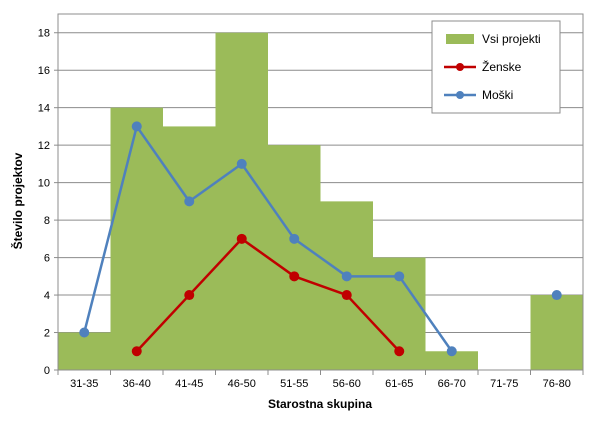  I want to click on x-tick-label: 56-60, so click(347, 384).